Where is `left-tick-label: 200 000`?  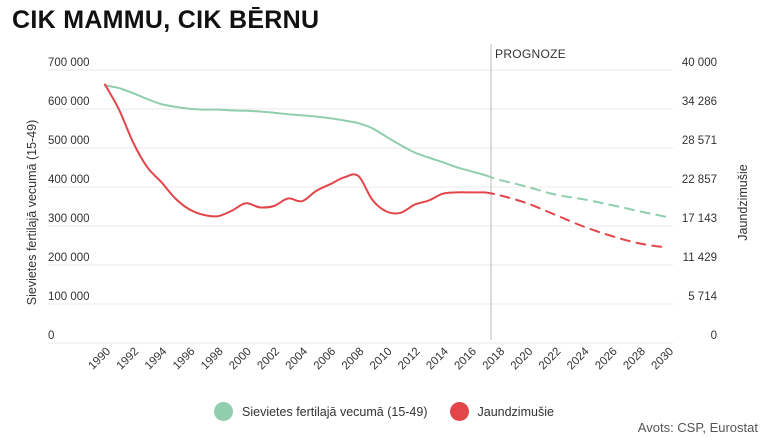 left-tick-label: 200 000 is located at coordinates (69, 258).